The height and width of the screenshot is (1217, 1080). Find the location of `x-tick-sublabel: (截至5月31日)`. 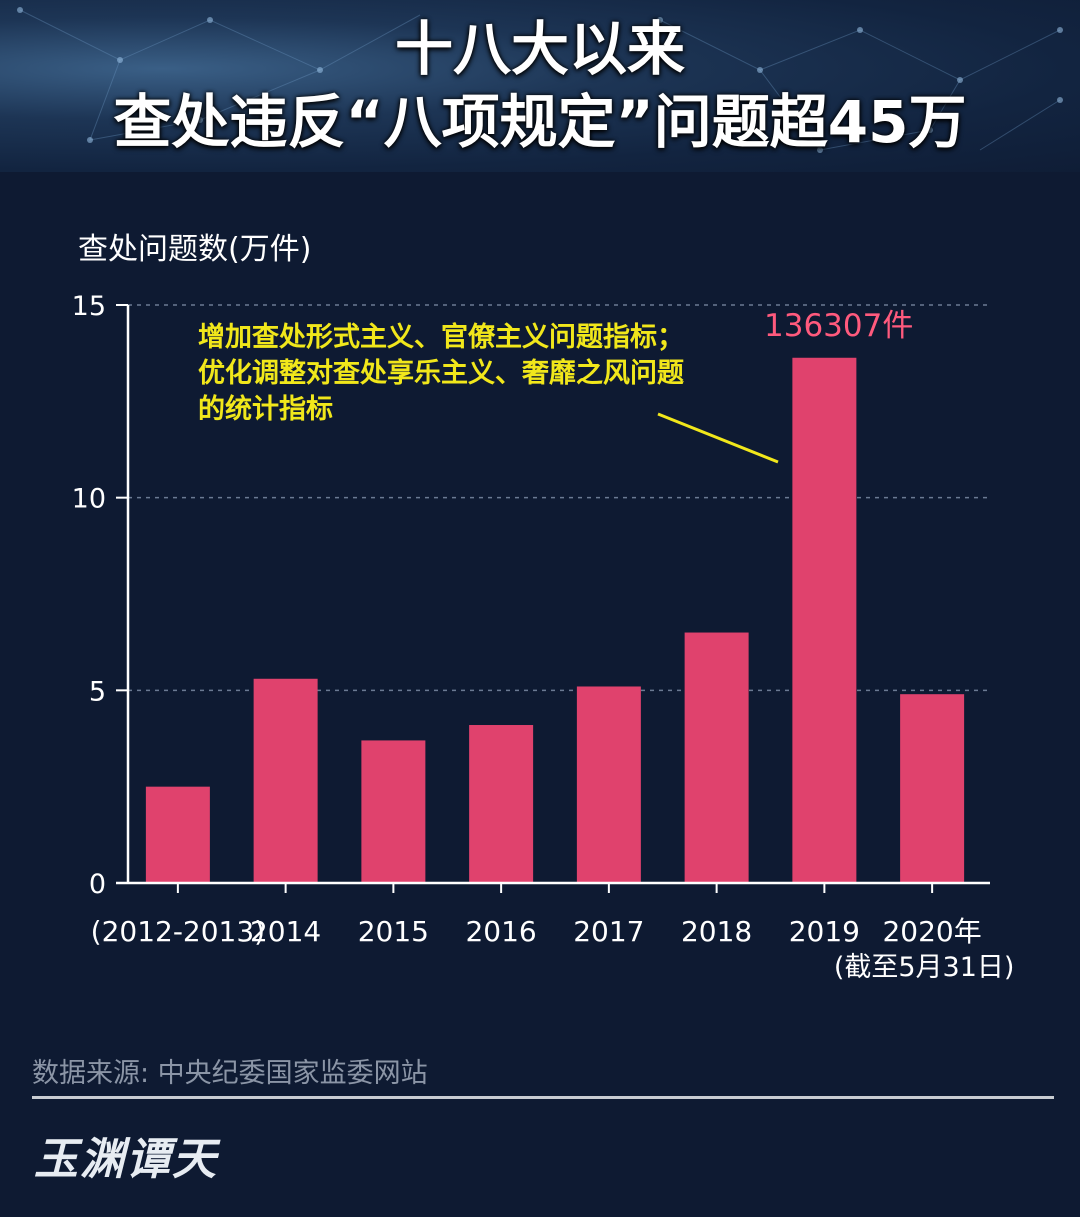

x-tick-sublabel: (截至5月31日) is located at coordinates (924, 967).